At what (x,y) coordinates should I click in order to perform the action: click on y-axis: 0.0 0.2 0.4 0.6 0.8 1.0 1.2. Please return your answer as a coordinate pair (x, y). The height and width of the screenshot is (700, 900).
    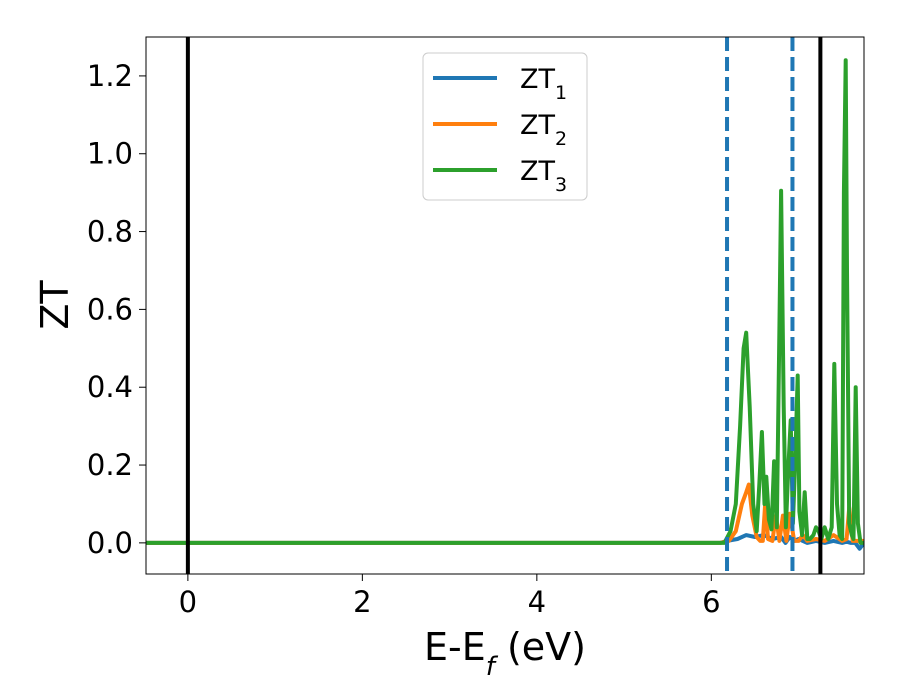
    Looking at the image, I should click on (116, 309).